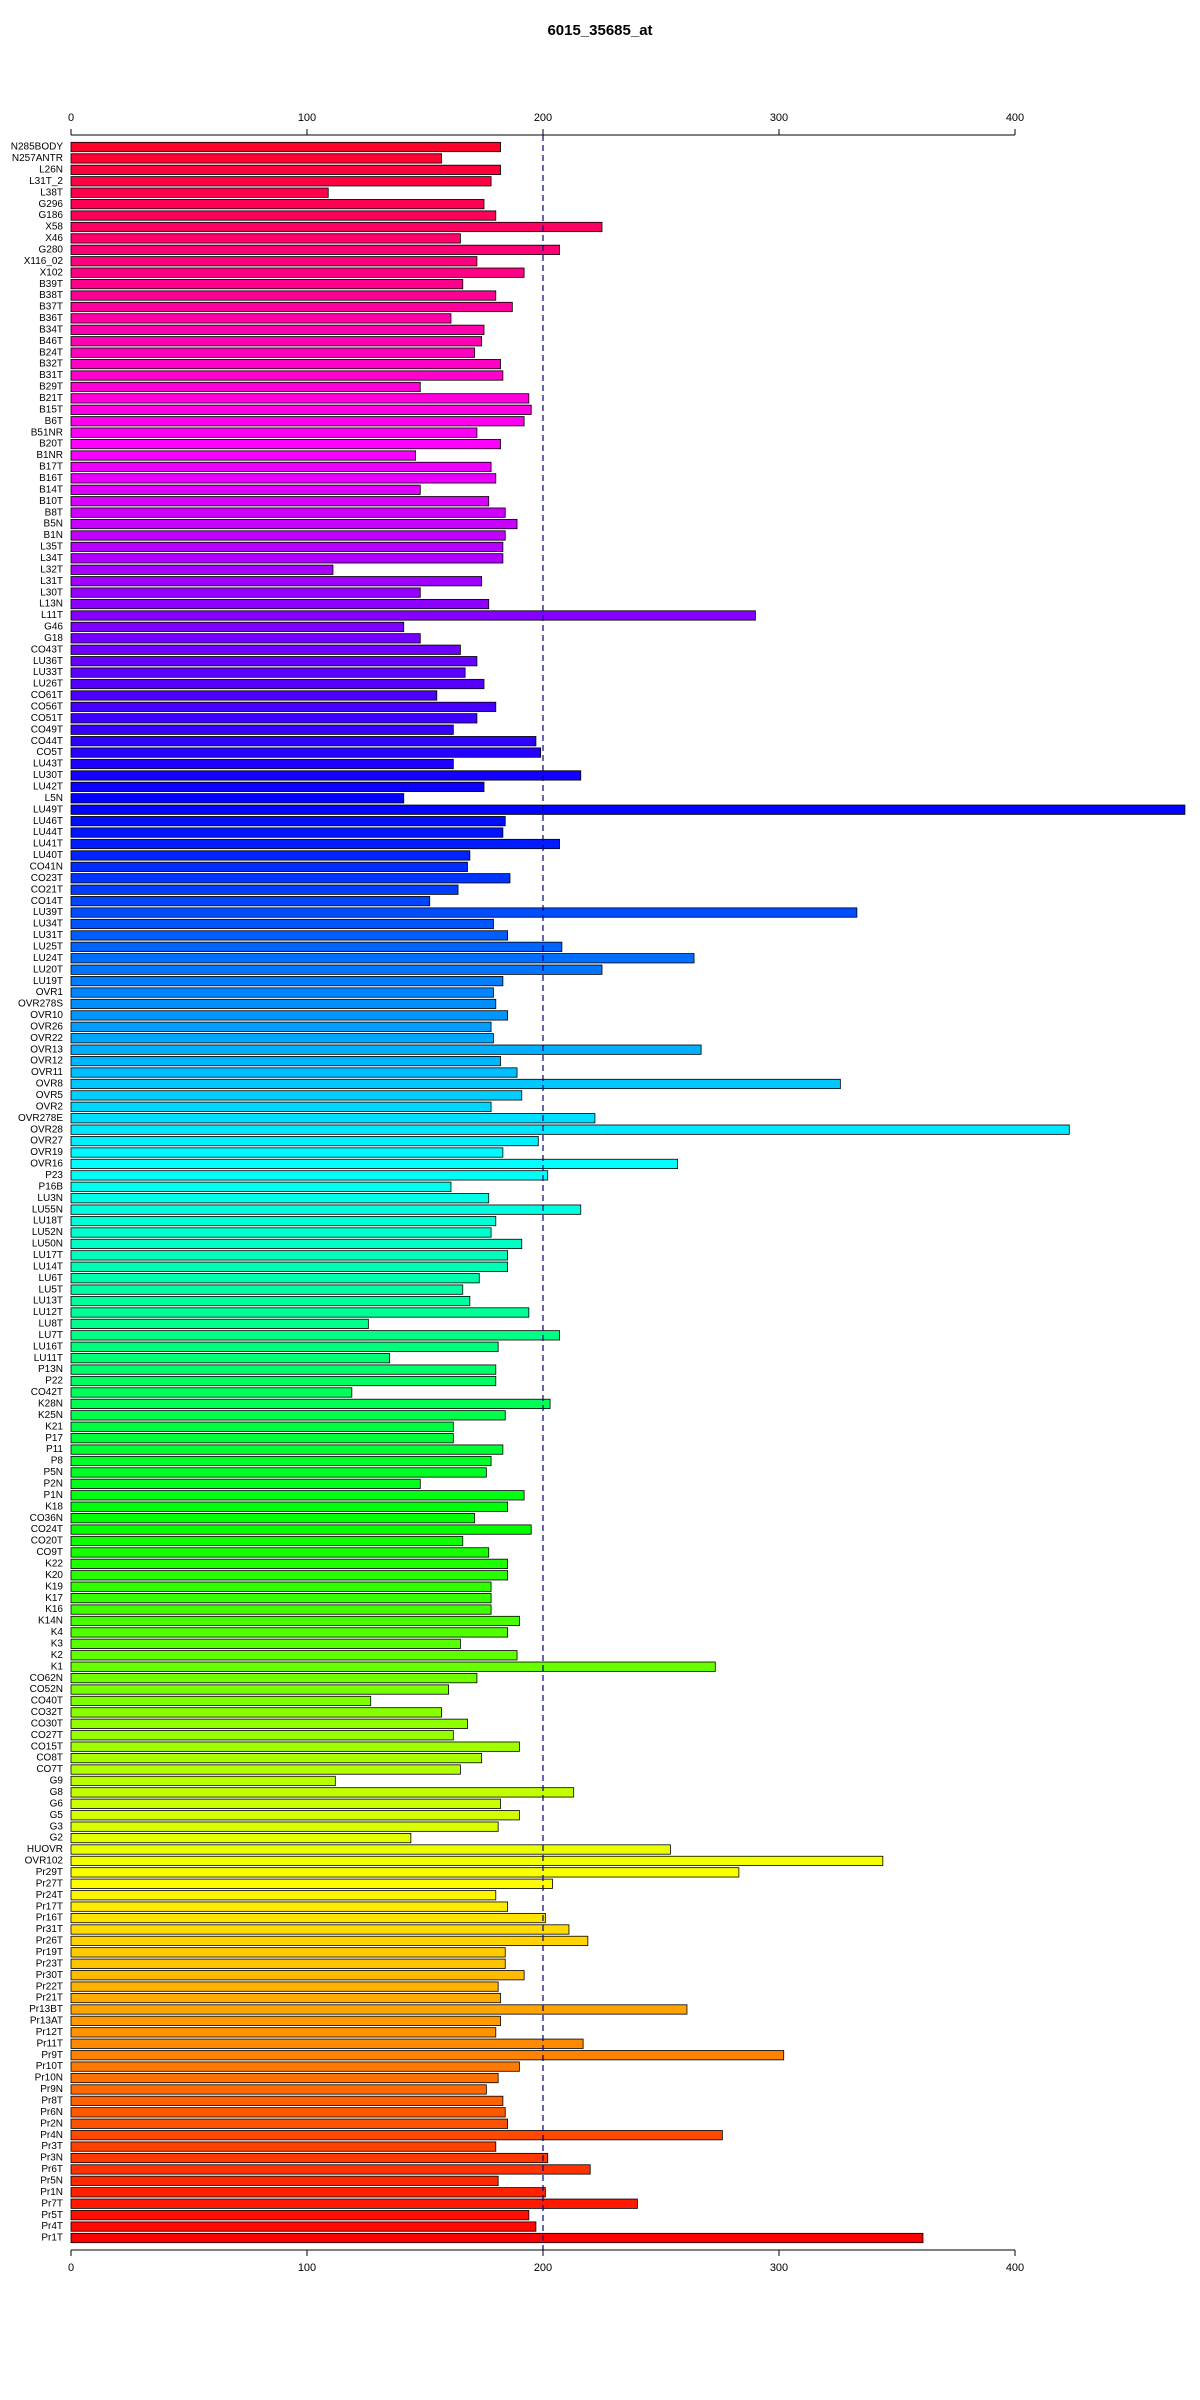  Describe the element at coordinates (52, 2238) in the screenshot. I see `y-tick-label: Pr1T` at that location.